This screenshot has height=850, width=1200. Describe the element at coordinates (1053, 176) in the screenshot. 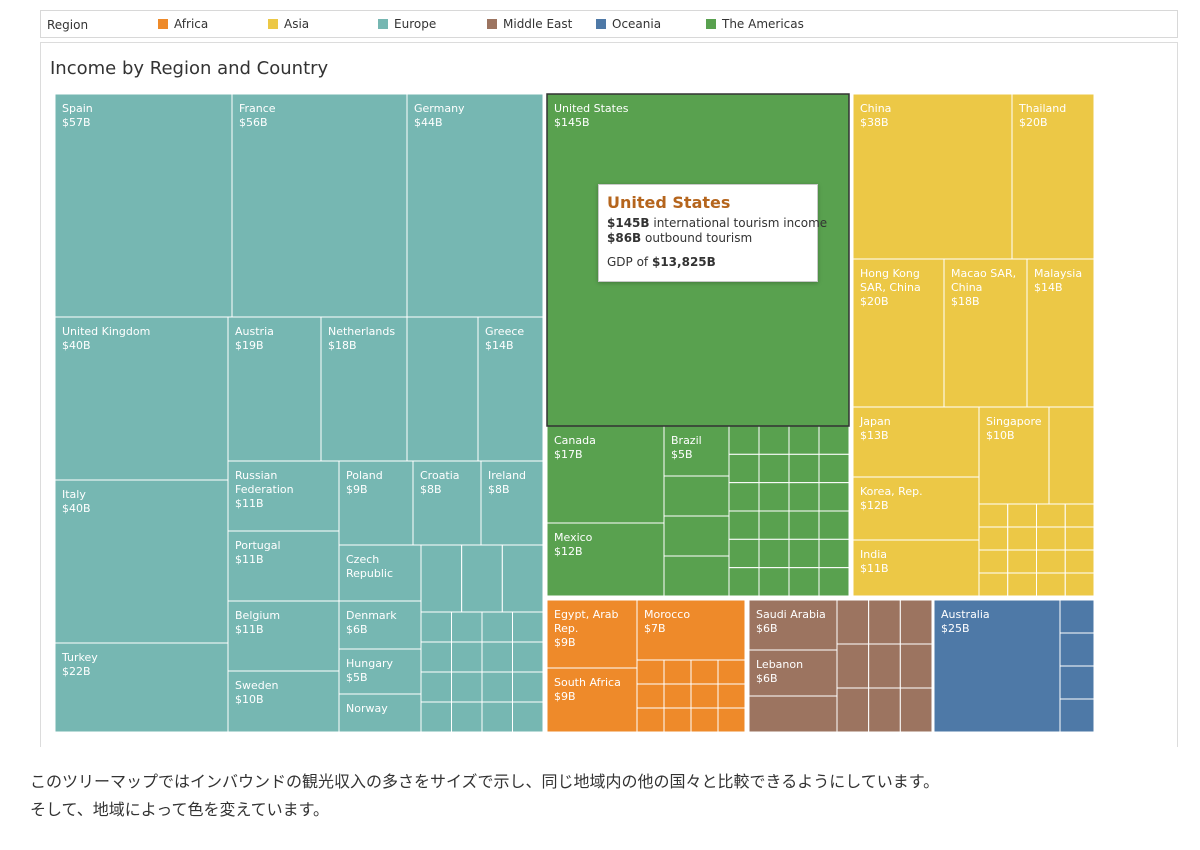

I see `treemap-cell-thailand` at that location.